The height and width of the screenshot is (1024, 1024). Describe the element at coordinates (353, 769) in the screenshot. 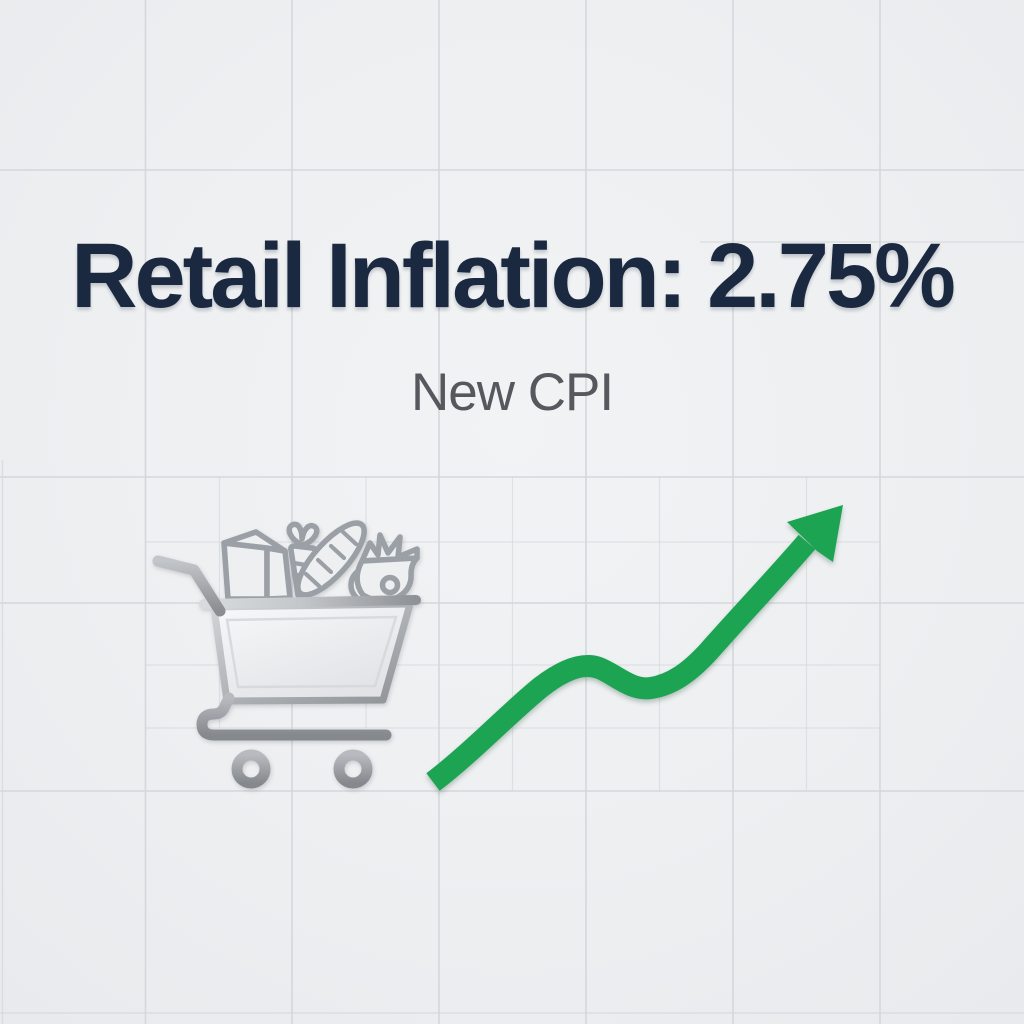

I see `cart-wheel-right` at that location.